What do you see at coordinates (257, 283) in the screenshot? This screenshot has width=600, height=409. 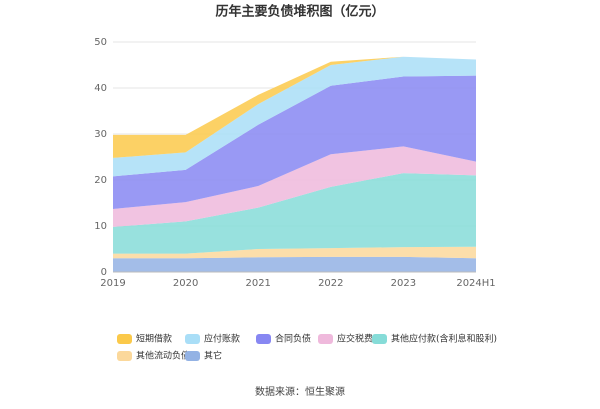 I see `x-tick-label: 2021` at bounding box center [257, 283].